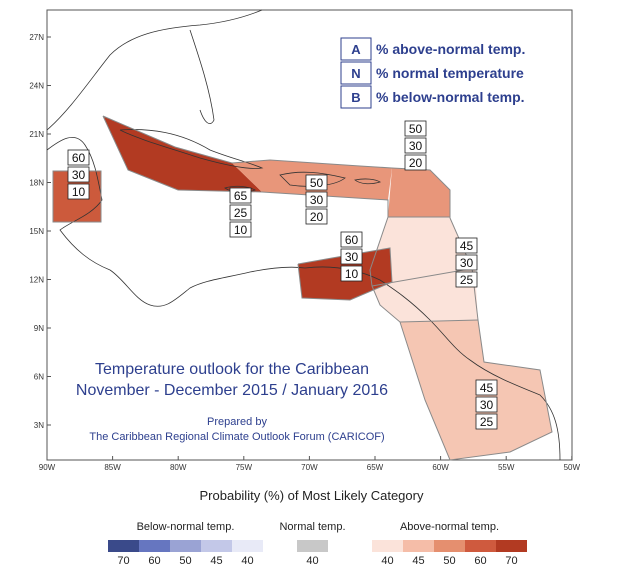  What do you see at coordinates (450, 49) in the screenshot?
I see `key-text-A: % above-normal temp.` at bounding box center [450, 49].